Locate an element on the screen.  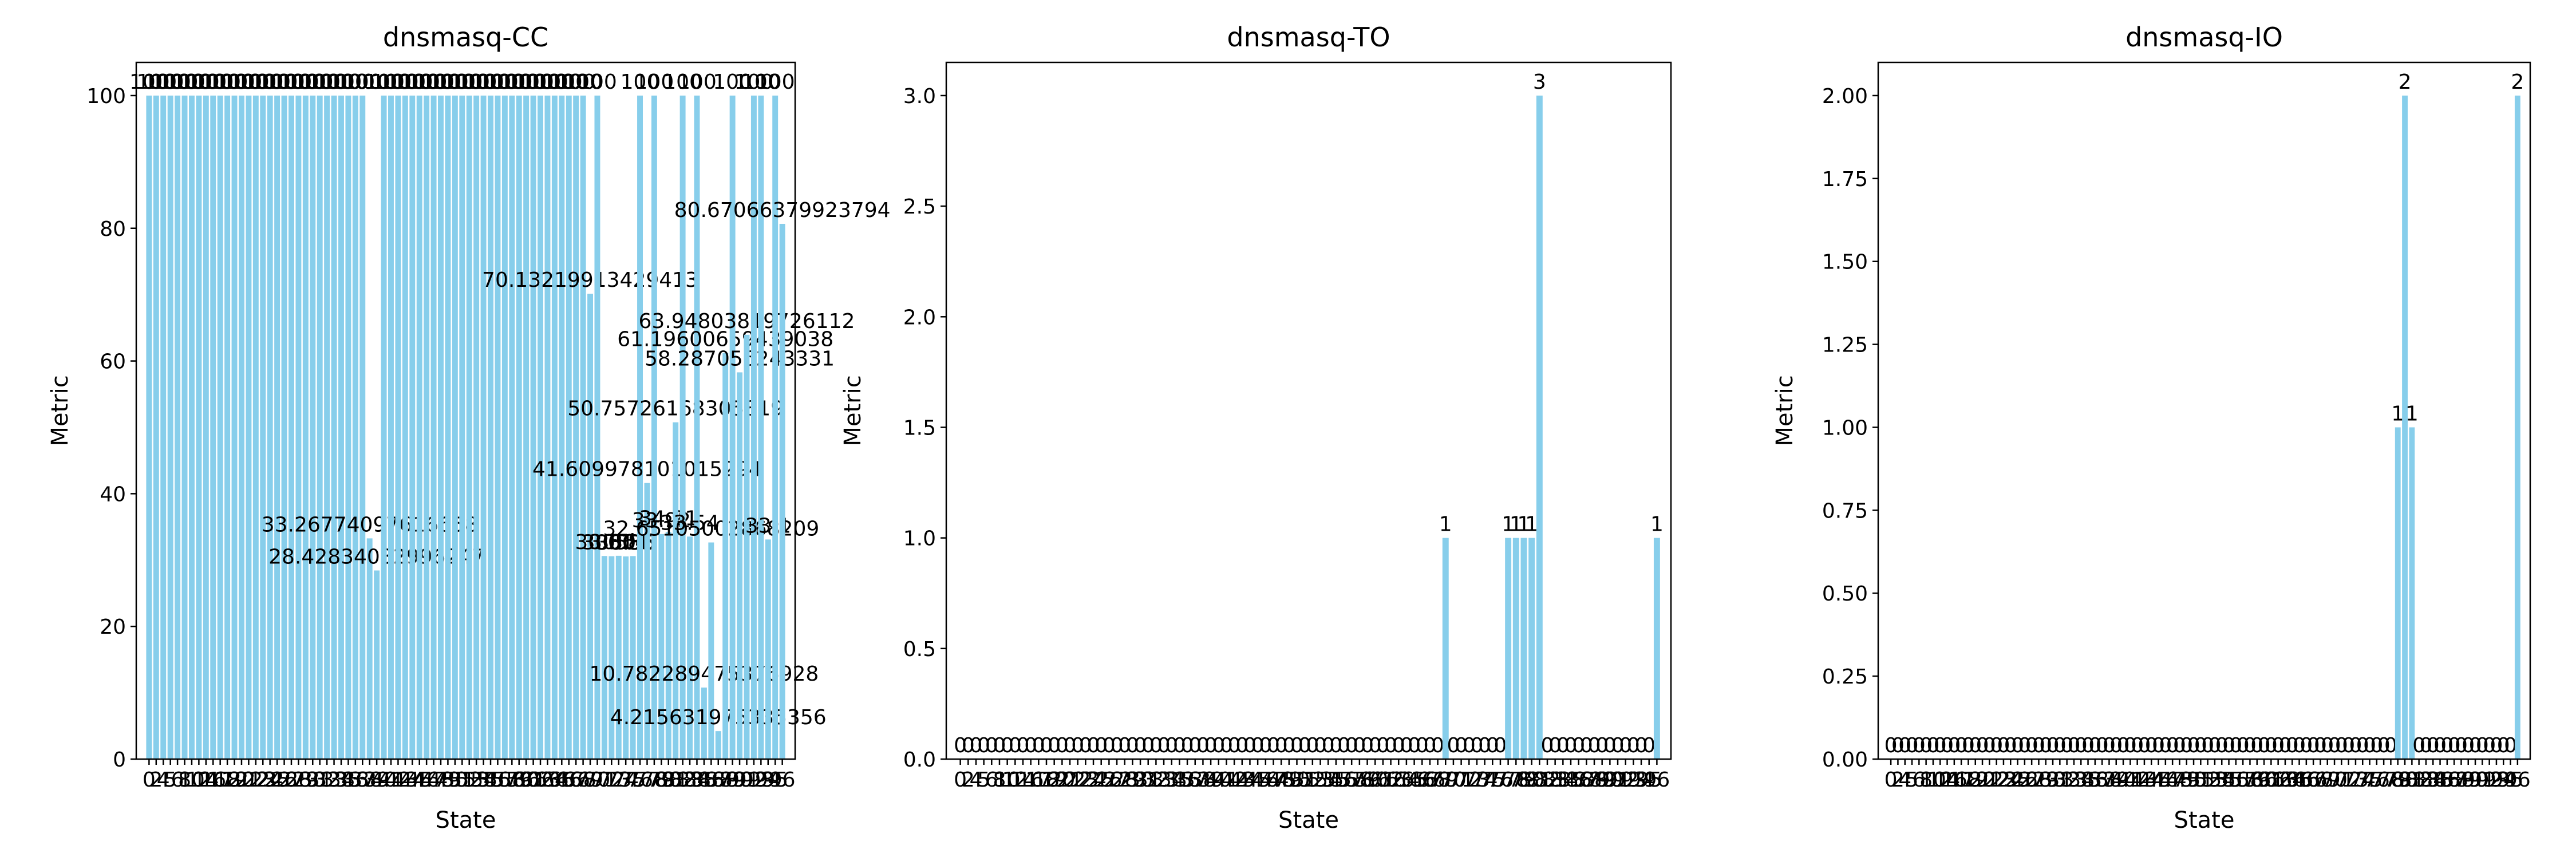
x-tick-label: 95 is located at coordinates (1649, 780).